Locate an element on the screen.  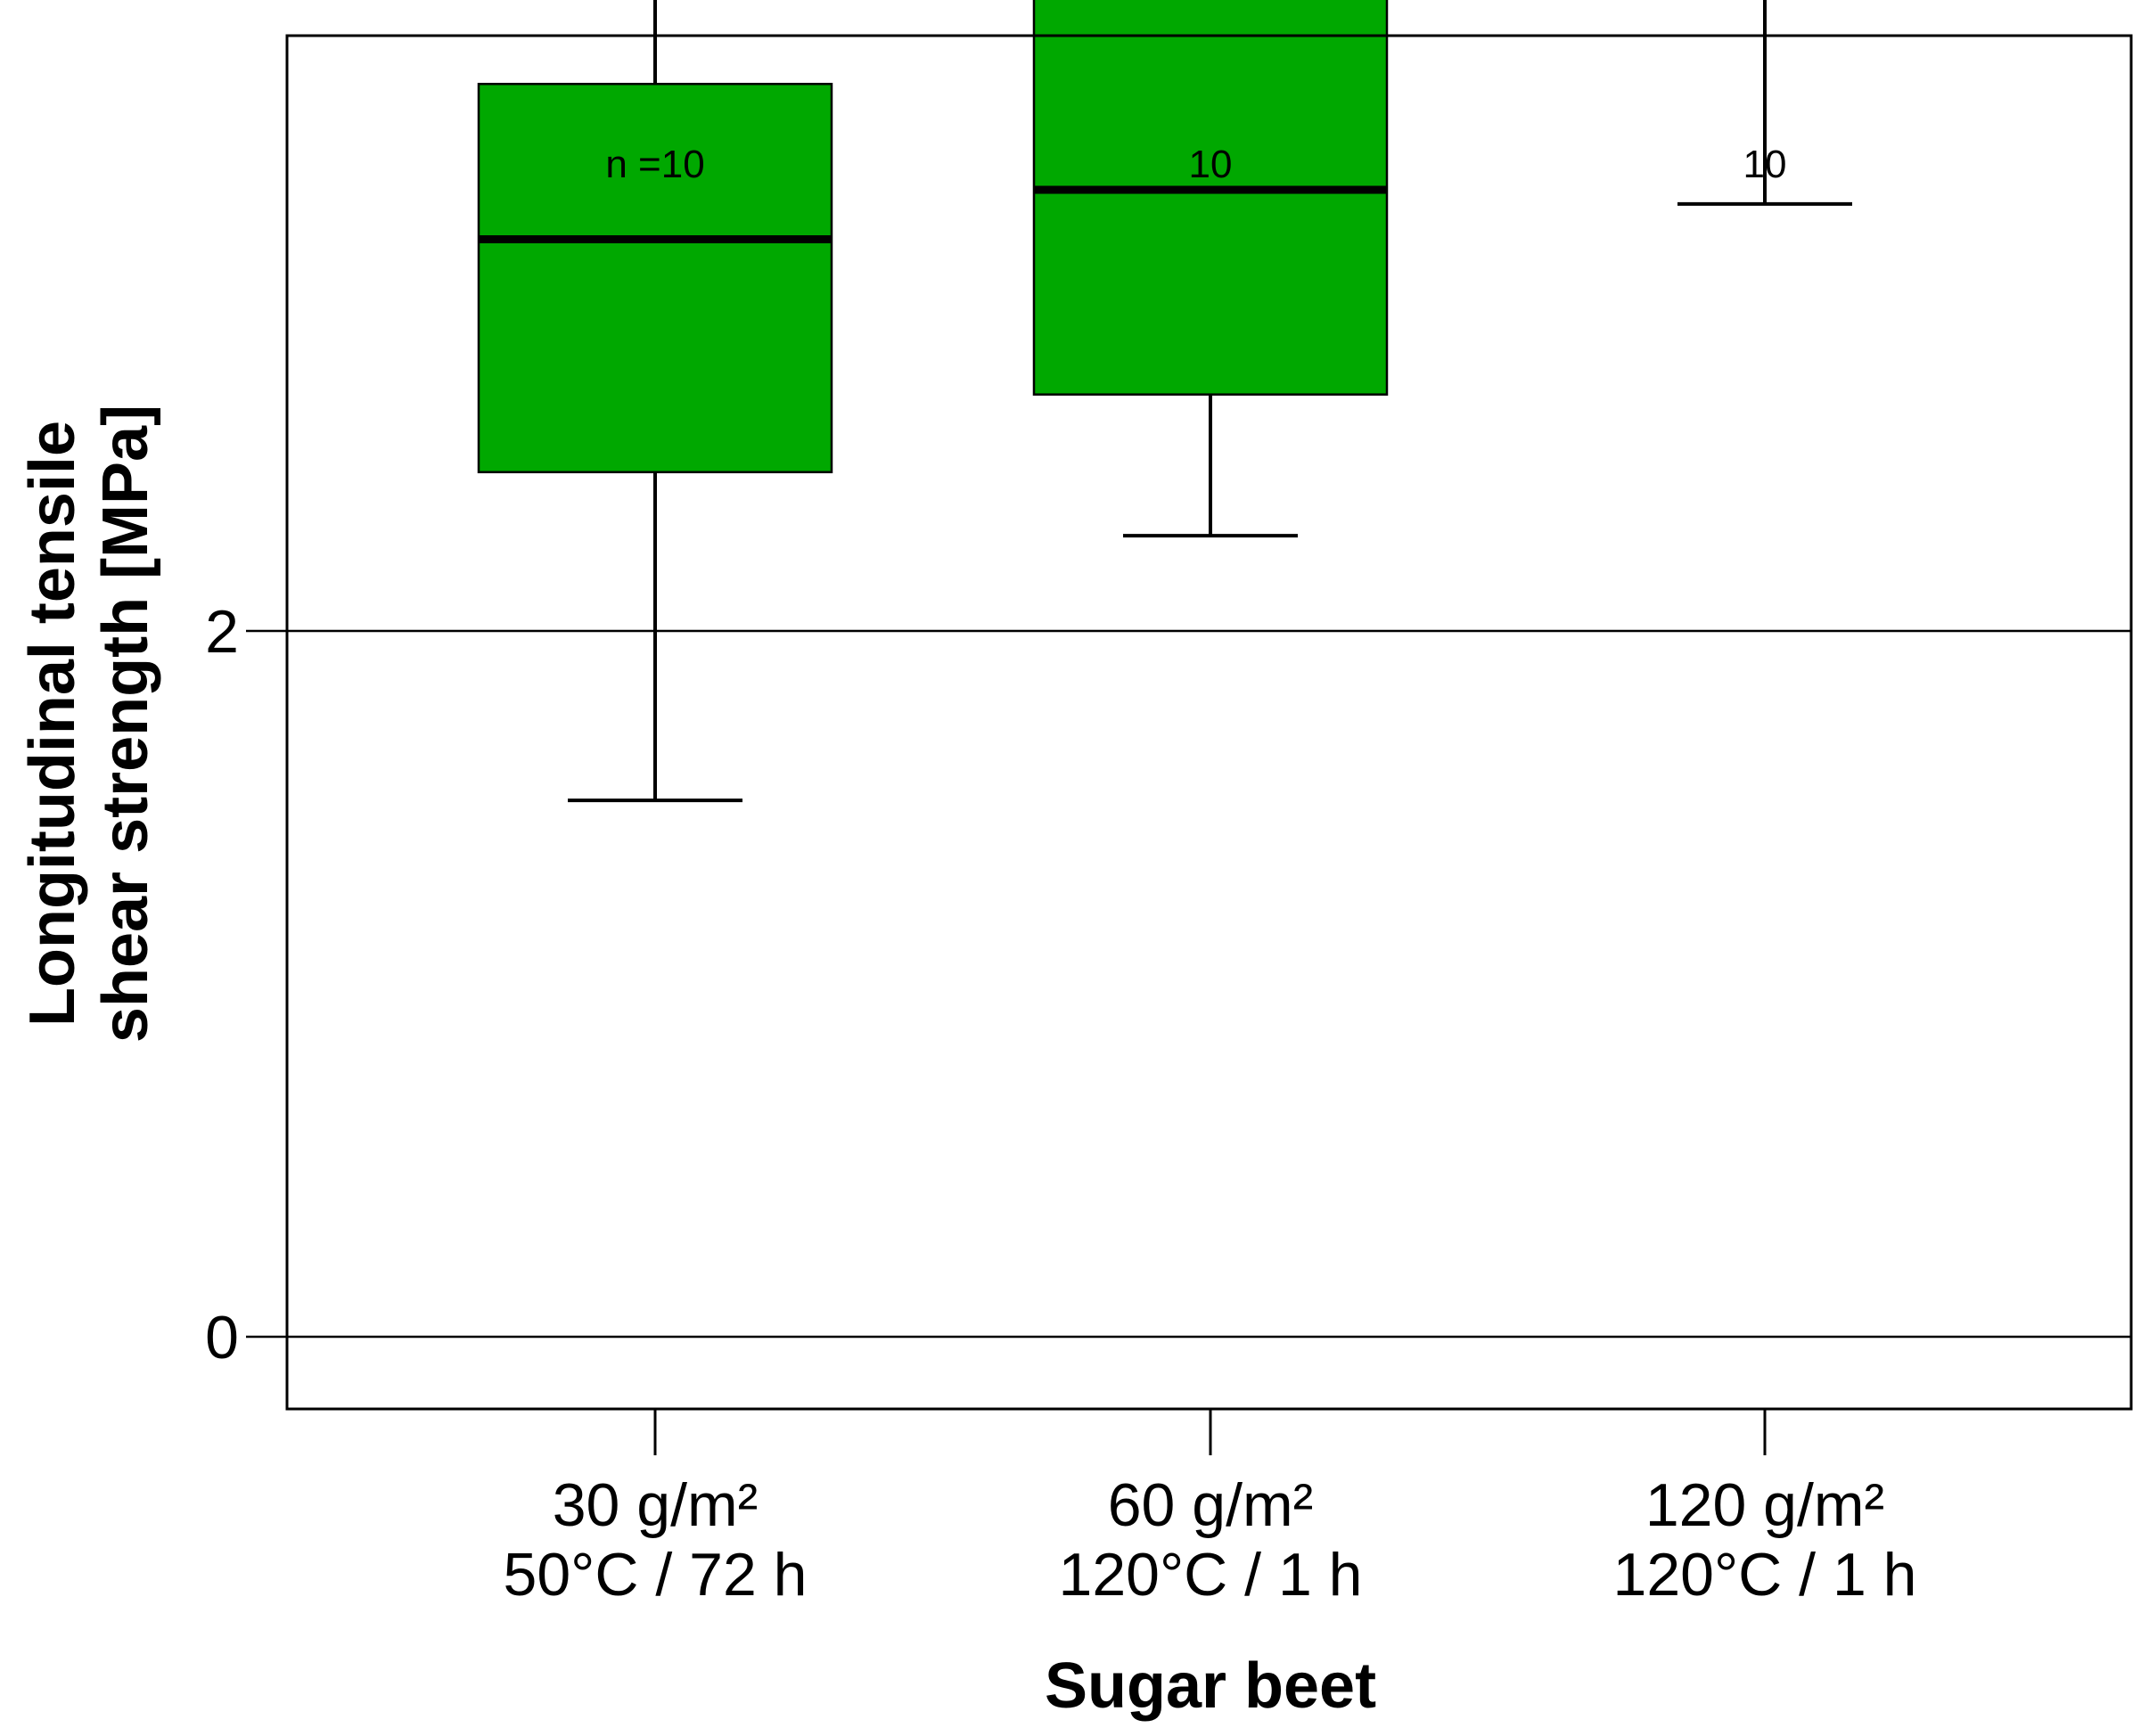
x-tick-label: 120 g/m² is located at coordinates (1765, 1505).